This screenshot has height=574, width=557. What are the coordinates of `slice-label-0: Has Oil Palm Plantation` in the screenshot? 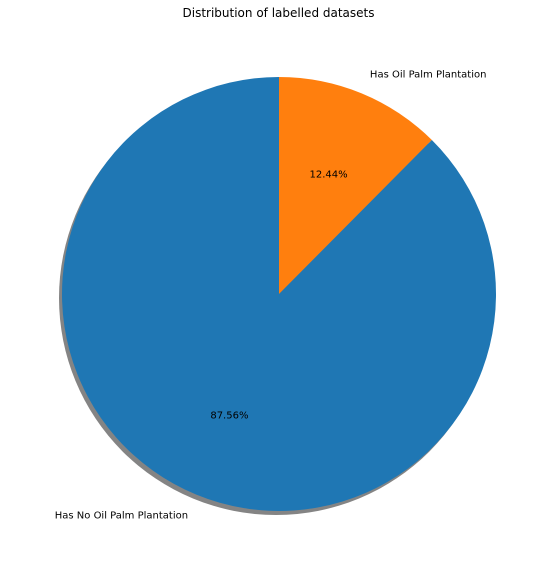 It's located at (428, 74).